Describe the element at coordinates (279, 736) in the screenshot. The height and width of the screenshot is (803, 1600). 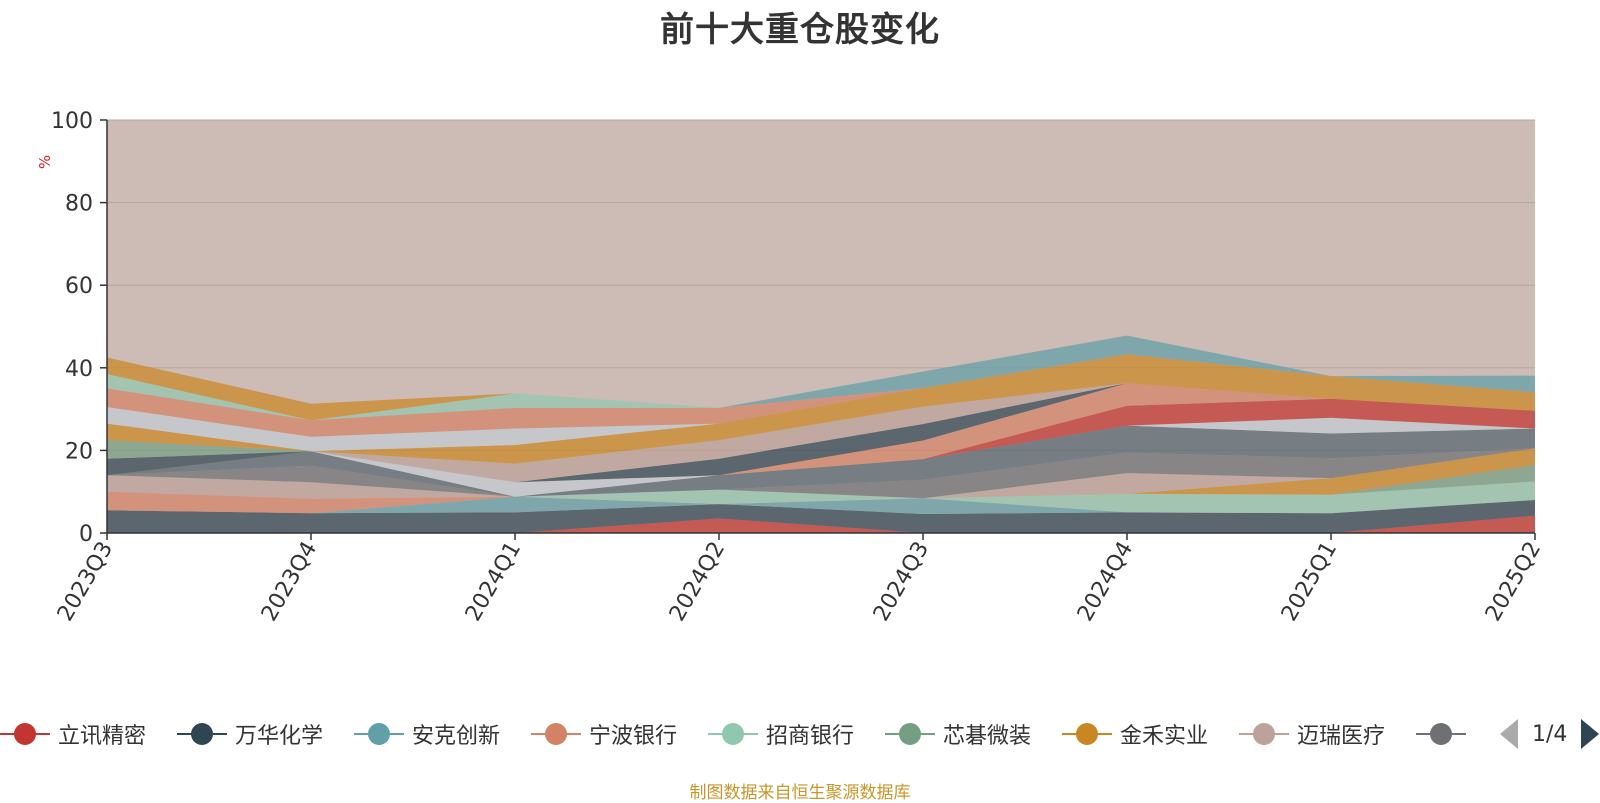
I see `legend-label: 万华化学` at that location.